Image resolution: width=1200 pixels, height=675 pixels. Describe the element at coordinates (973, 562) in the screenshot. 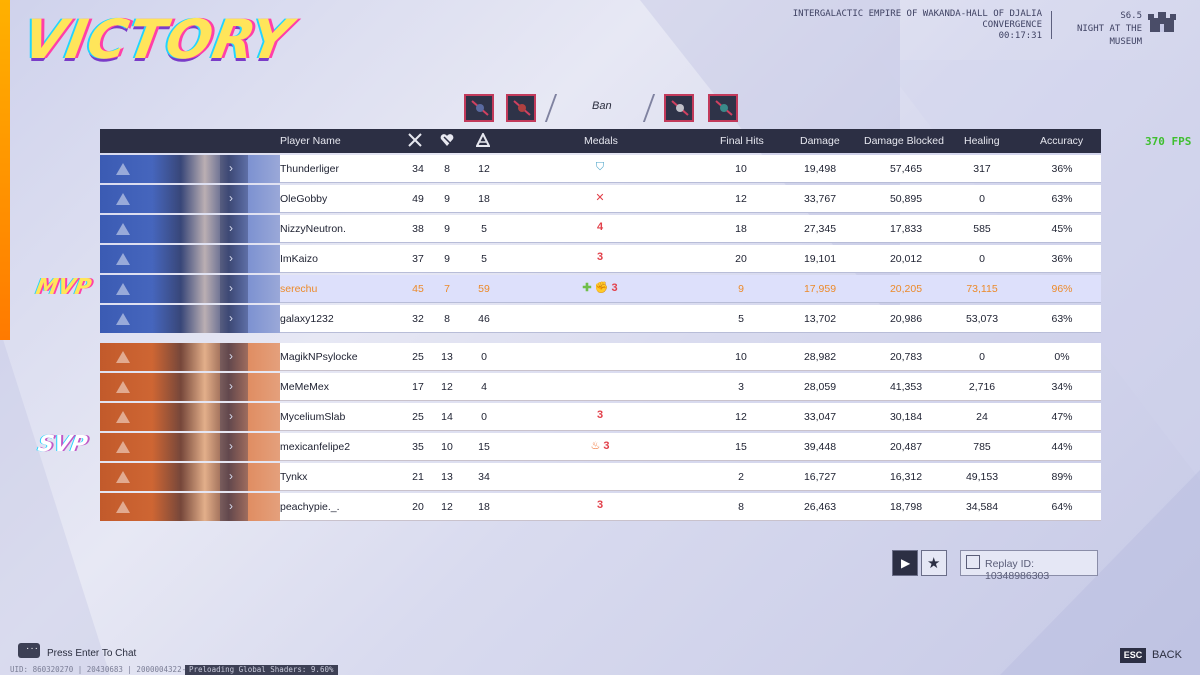

I see `share-icon` at that location.